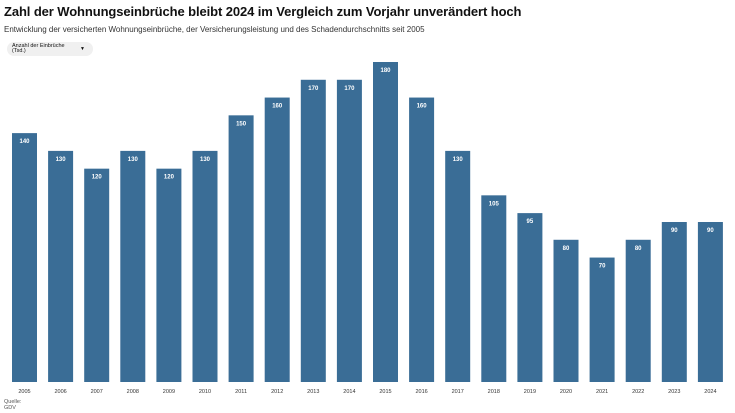  What do you see at coordinates (133, 392) in the screenshot?
I see `x-tick-label-2008: 2008` at bounding box center [133, 392].